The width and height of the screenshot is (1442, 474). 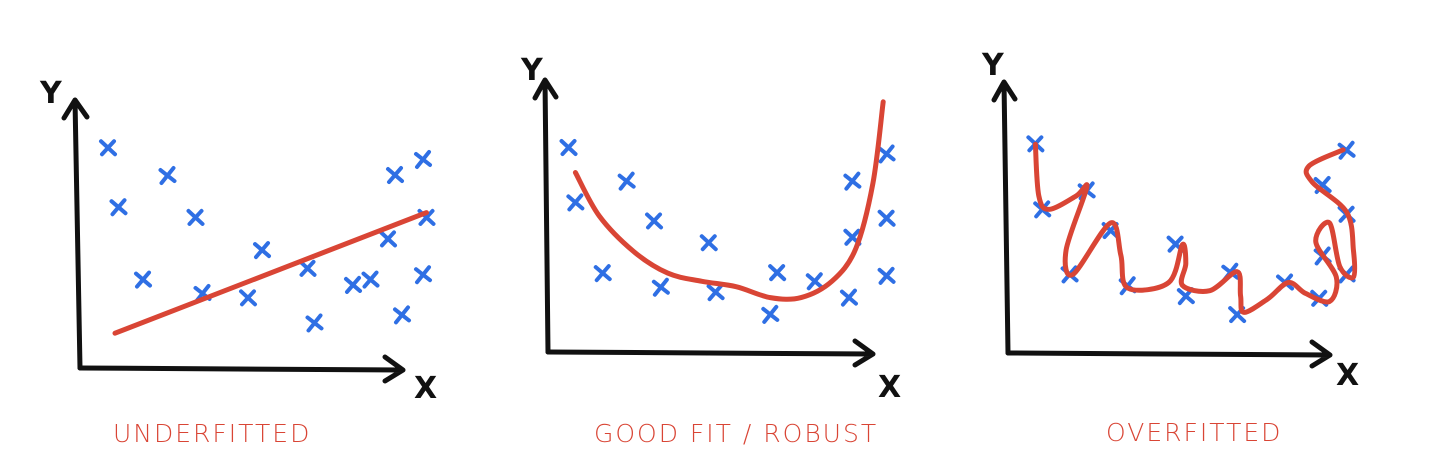 What do you see at coordinates (736, 433) in the screenshot?
I see `panel-caption: GOOD FIT / ROBUST` at bounding box center [736, 433].